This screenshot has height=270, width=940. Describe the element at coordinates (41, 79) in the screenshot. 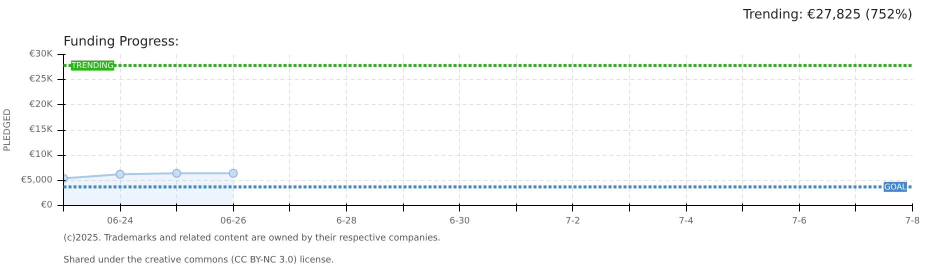

I see `y-tick-label: €25K` at that location.